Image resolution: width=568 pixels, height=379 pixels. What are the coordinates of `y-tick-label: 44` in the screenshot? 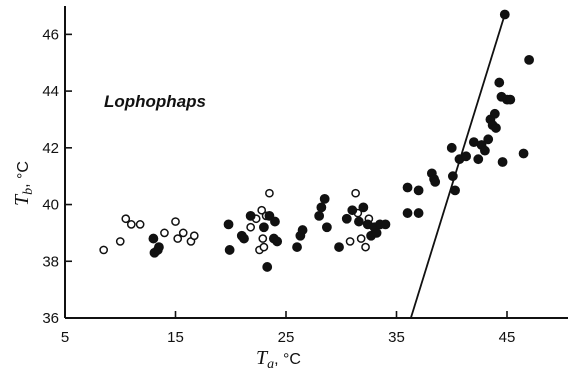 It's located at (50, 91).